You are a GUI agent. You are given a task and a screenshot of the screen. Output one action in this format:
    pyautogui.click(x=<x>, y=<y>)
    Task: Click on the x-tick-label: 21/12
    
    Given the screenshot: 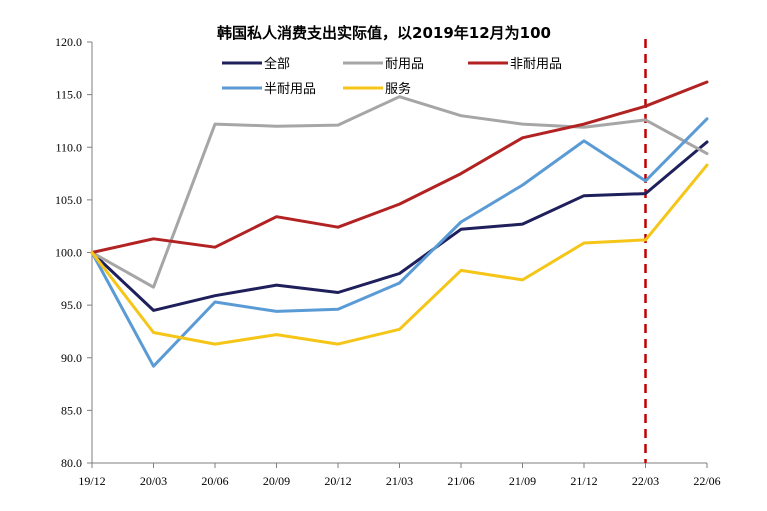 What is the action you would take?
    pyautogui.click(x=583, y=481)
    